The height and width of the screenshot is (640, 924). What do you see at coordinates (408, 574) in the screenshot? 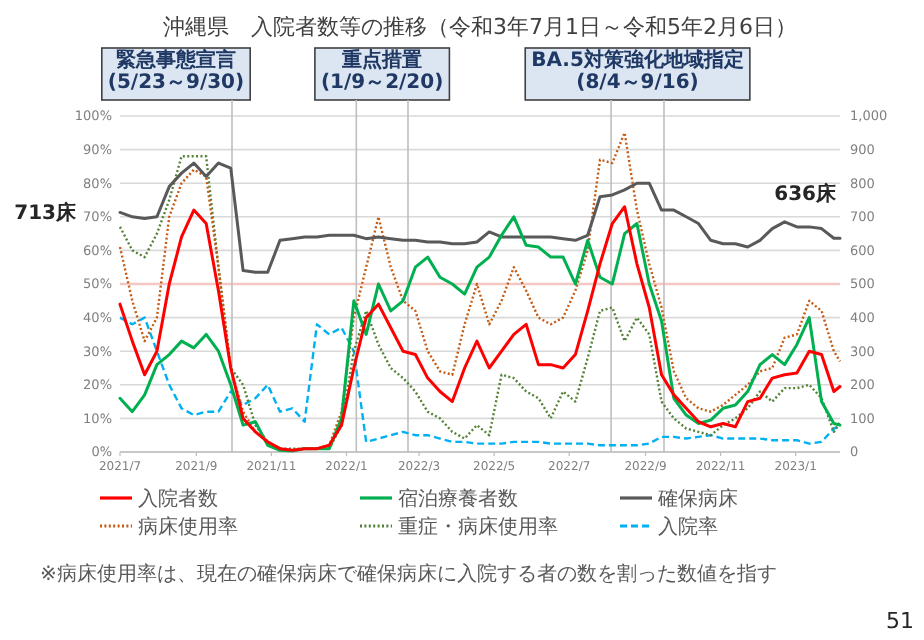
I see `text: ※病床使用率は、現在の確保病床で確保病床に入院する者の数を割った数値を指す` at bounding box center [408, 574].